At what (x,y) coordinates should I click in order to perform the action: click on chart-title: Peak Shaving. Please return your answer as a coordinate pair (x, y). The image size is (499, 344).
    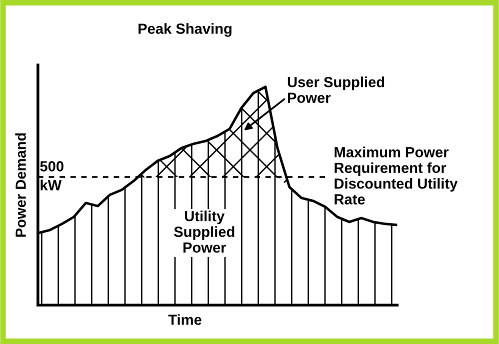
    Looking at the image, I should click on (185, 30).